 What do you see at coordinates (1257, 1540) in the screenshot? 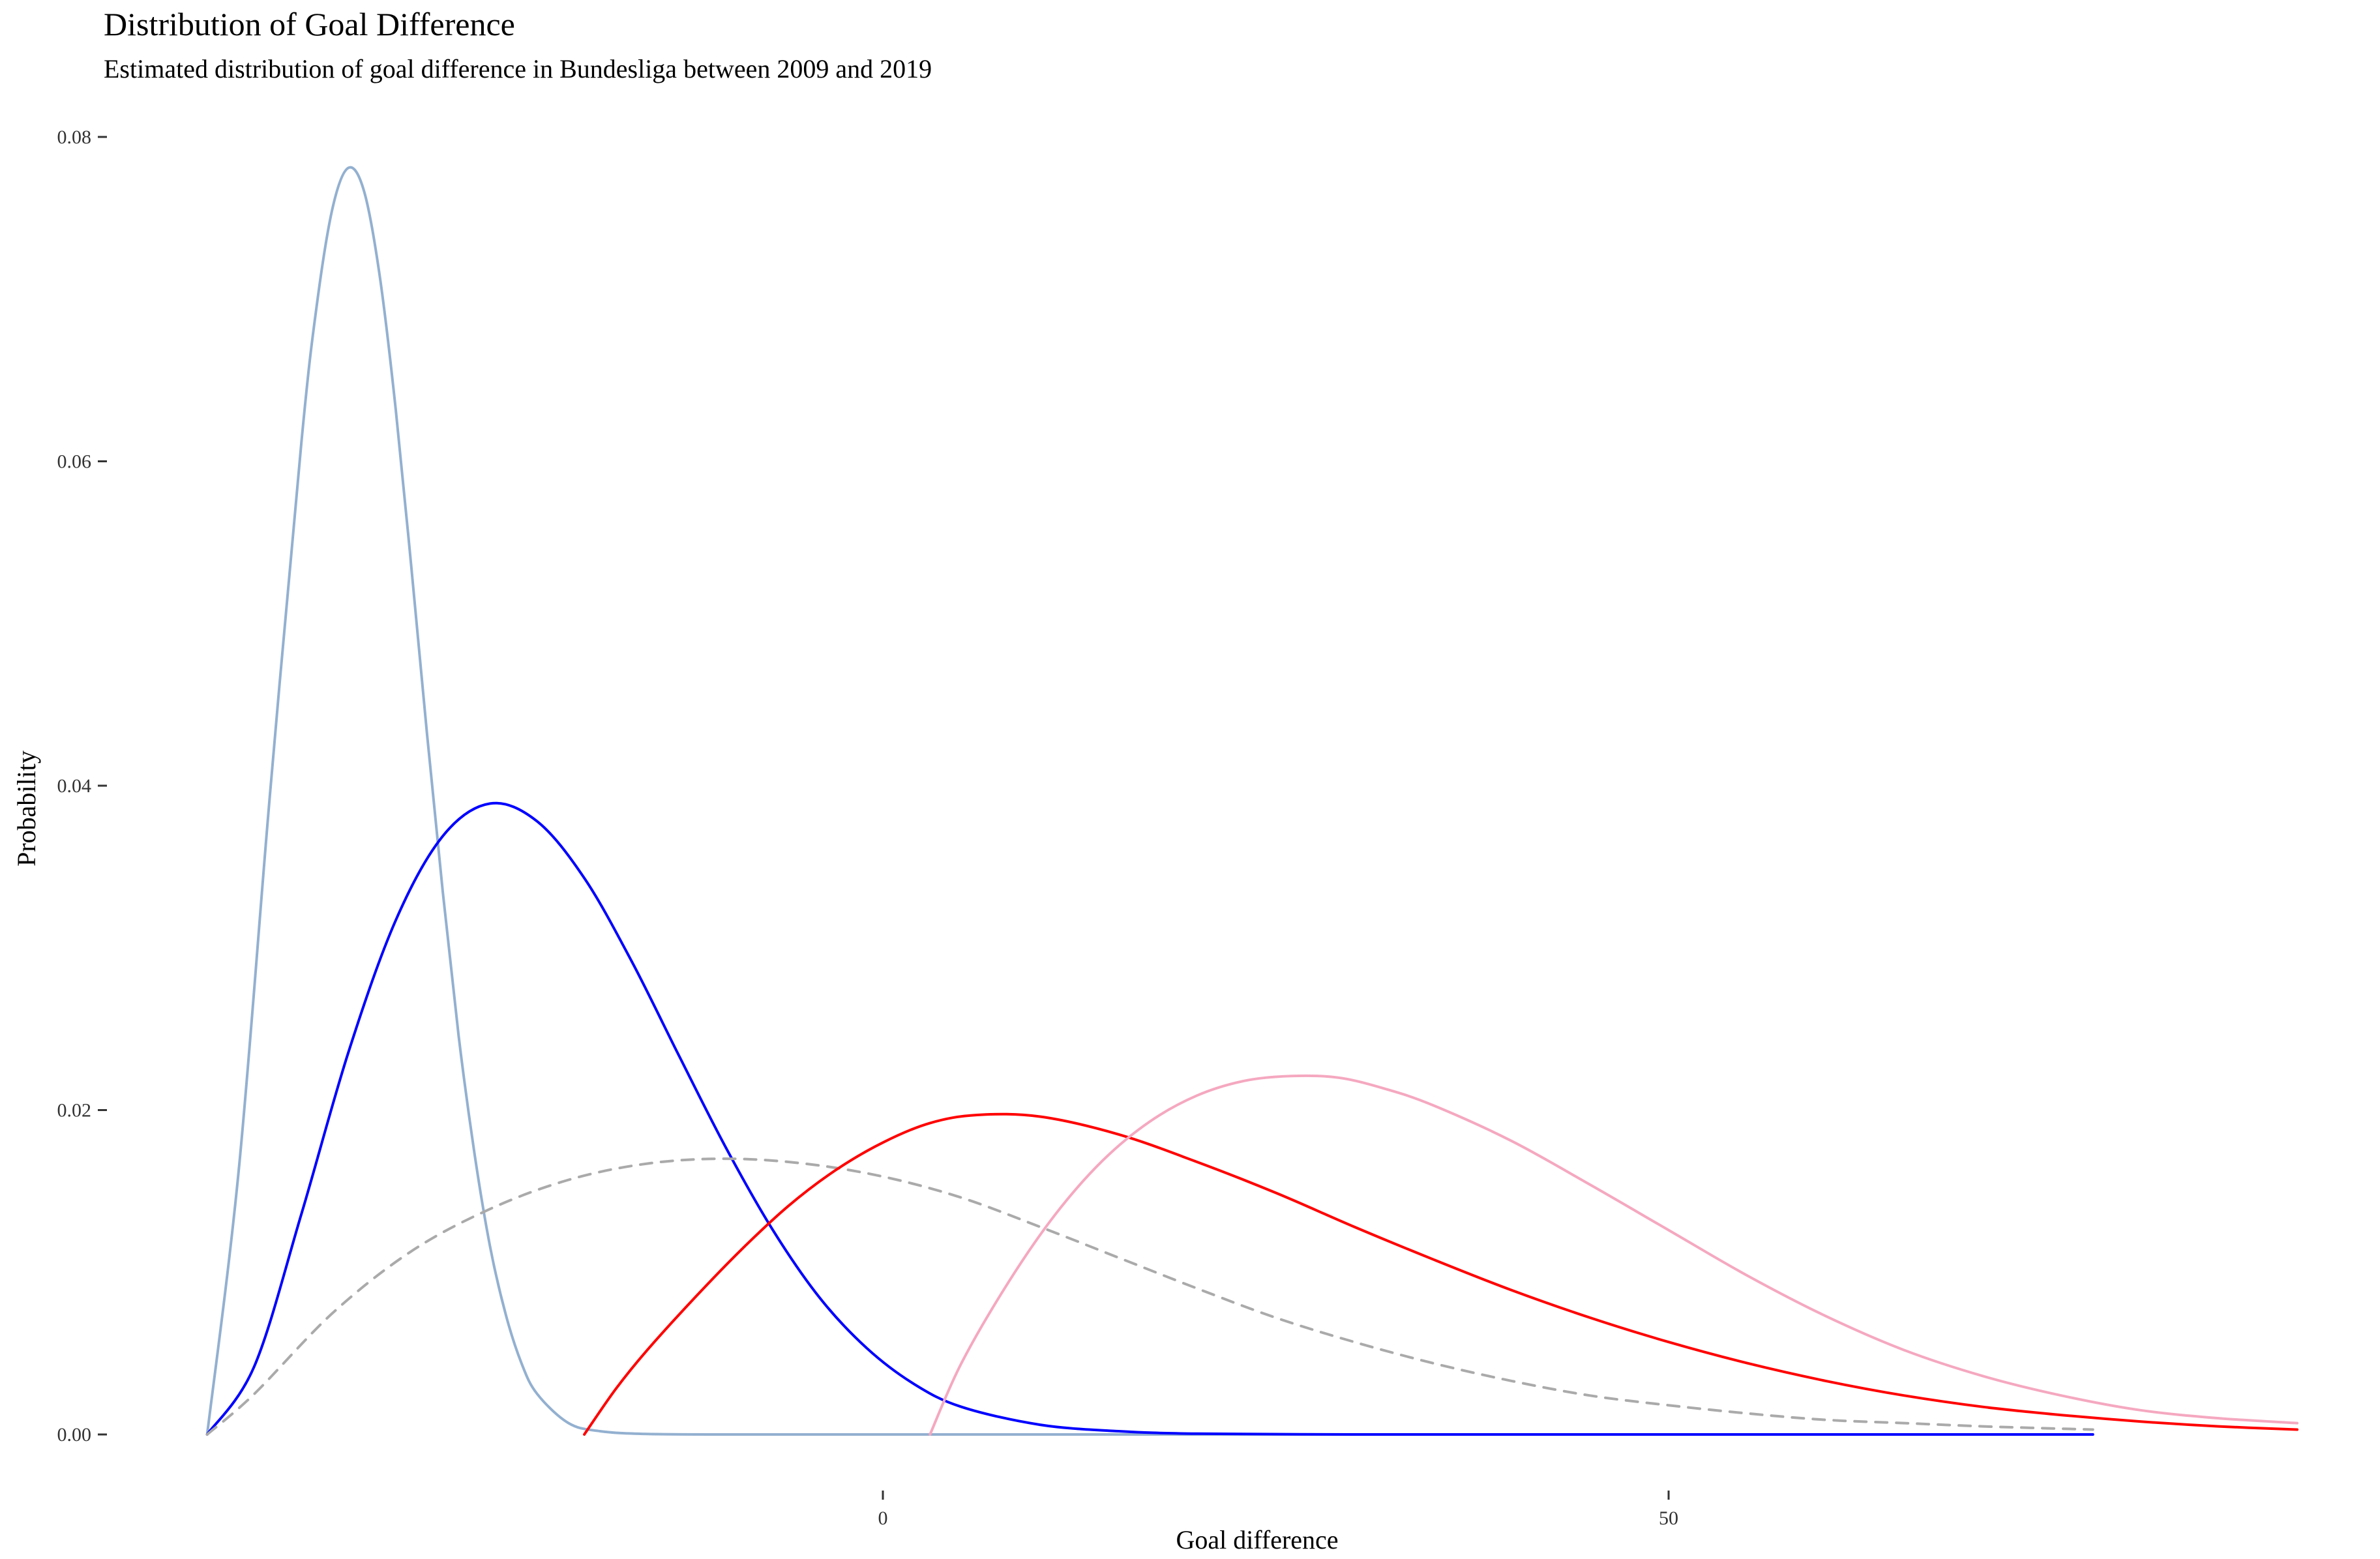
I see `x-axis-title: Goal difference` at bounding box center [1257, 1540].